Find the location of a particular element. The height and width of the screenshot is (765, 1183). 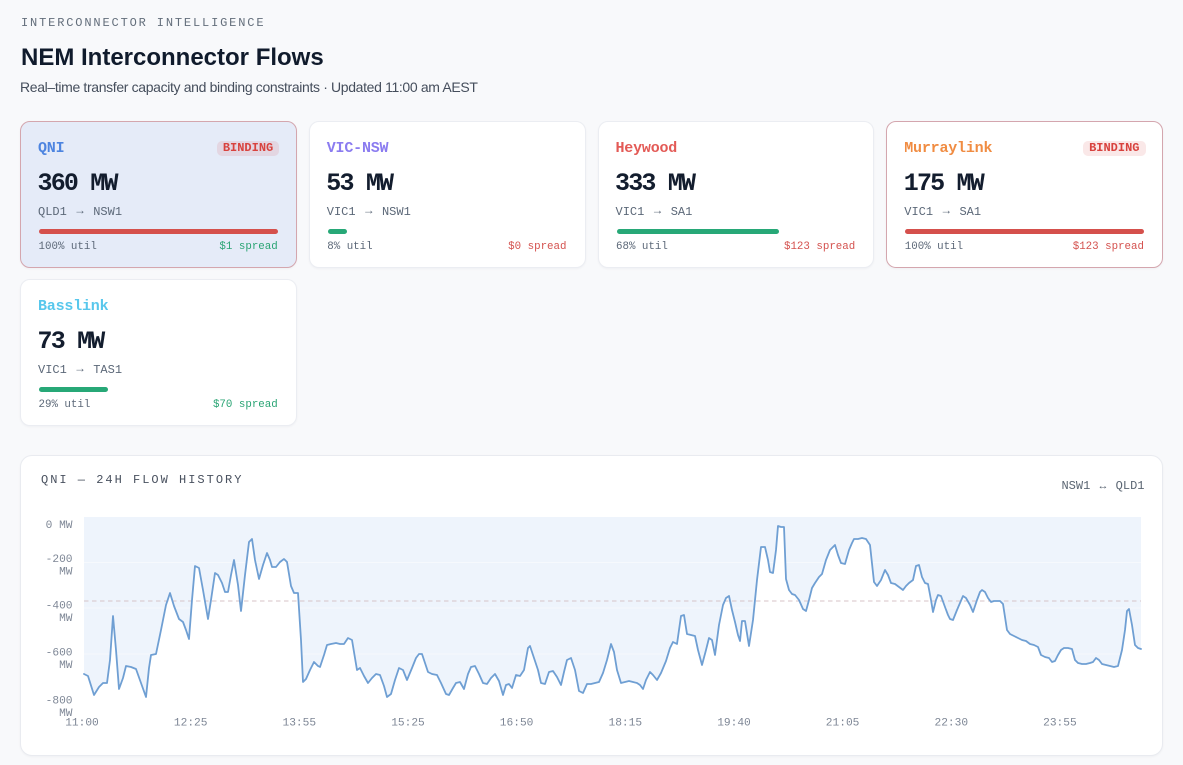

svg-text: -600 is located at coordinates (59, 654).